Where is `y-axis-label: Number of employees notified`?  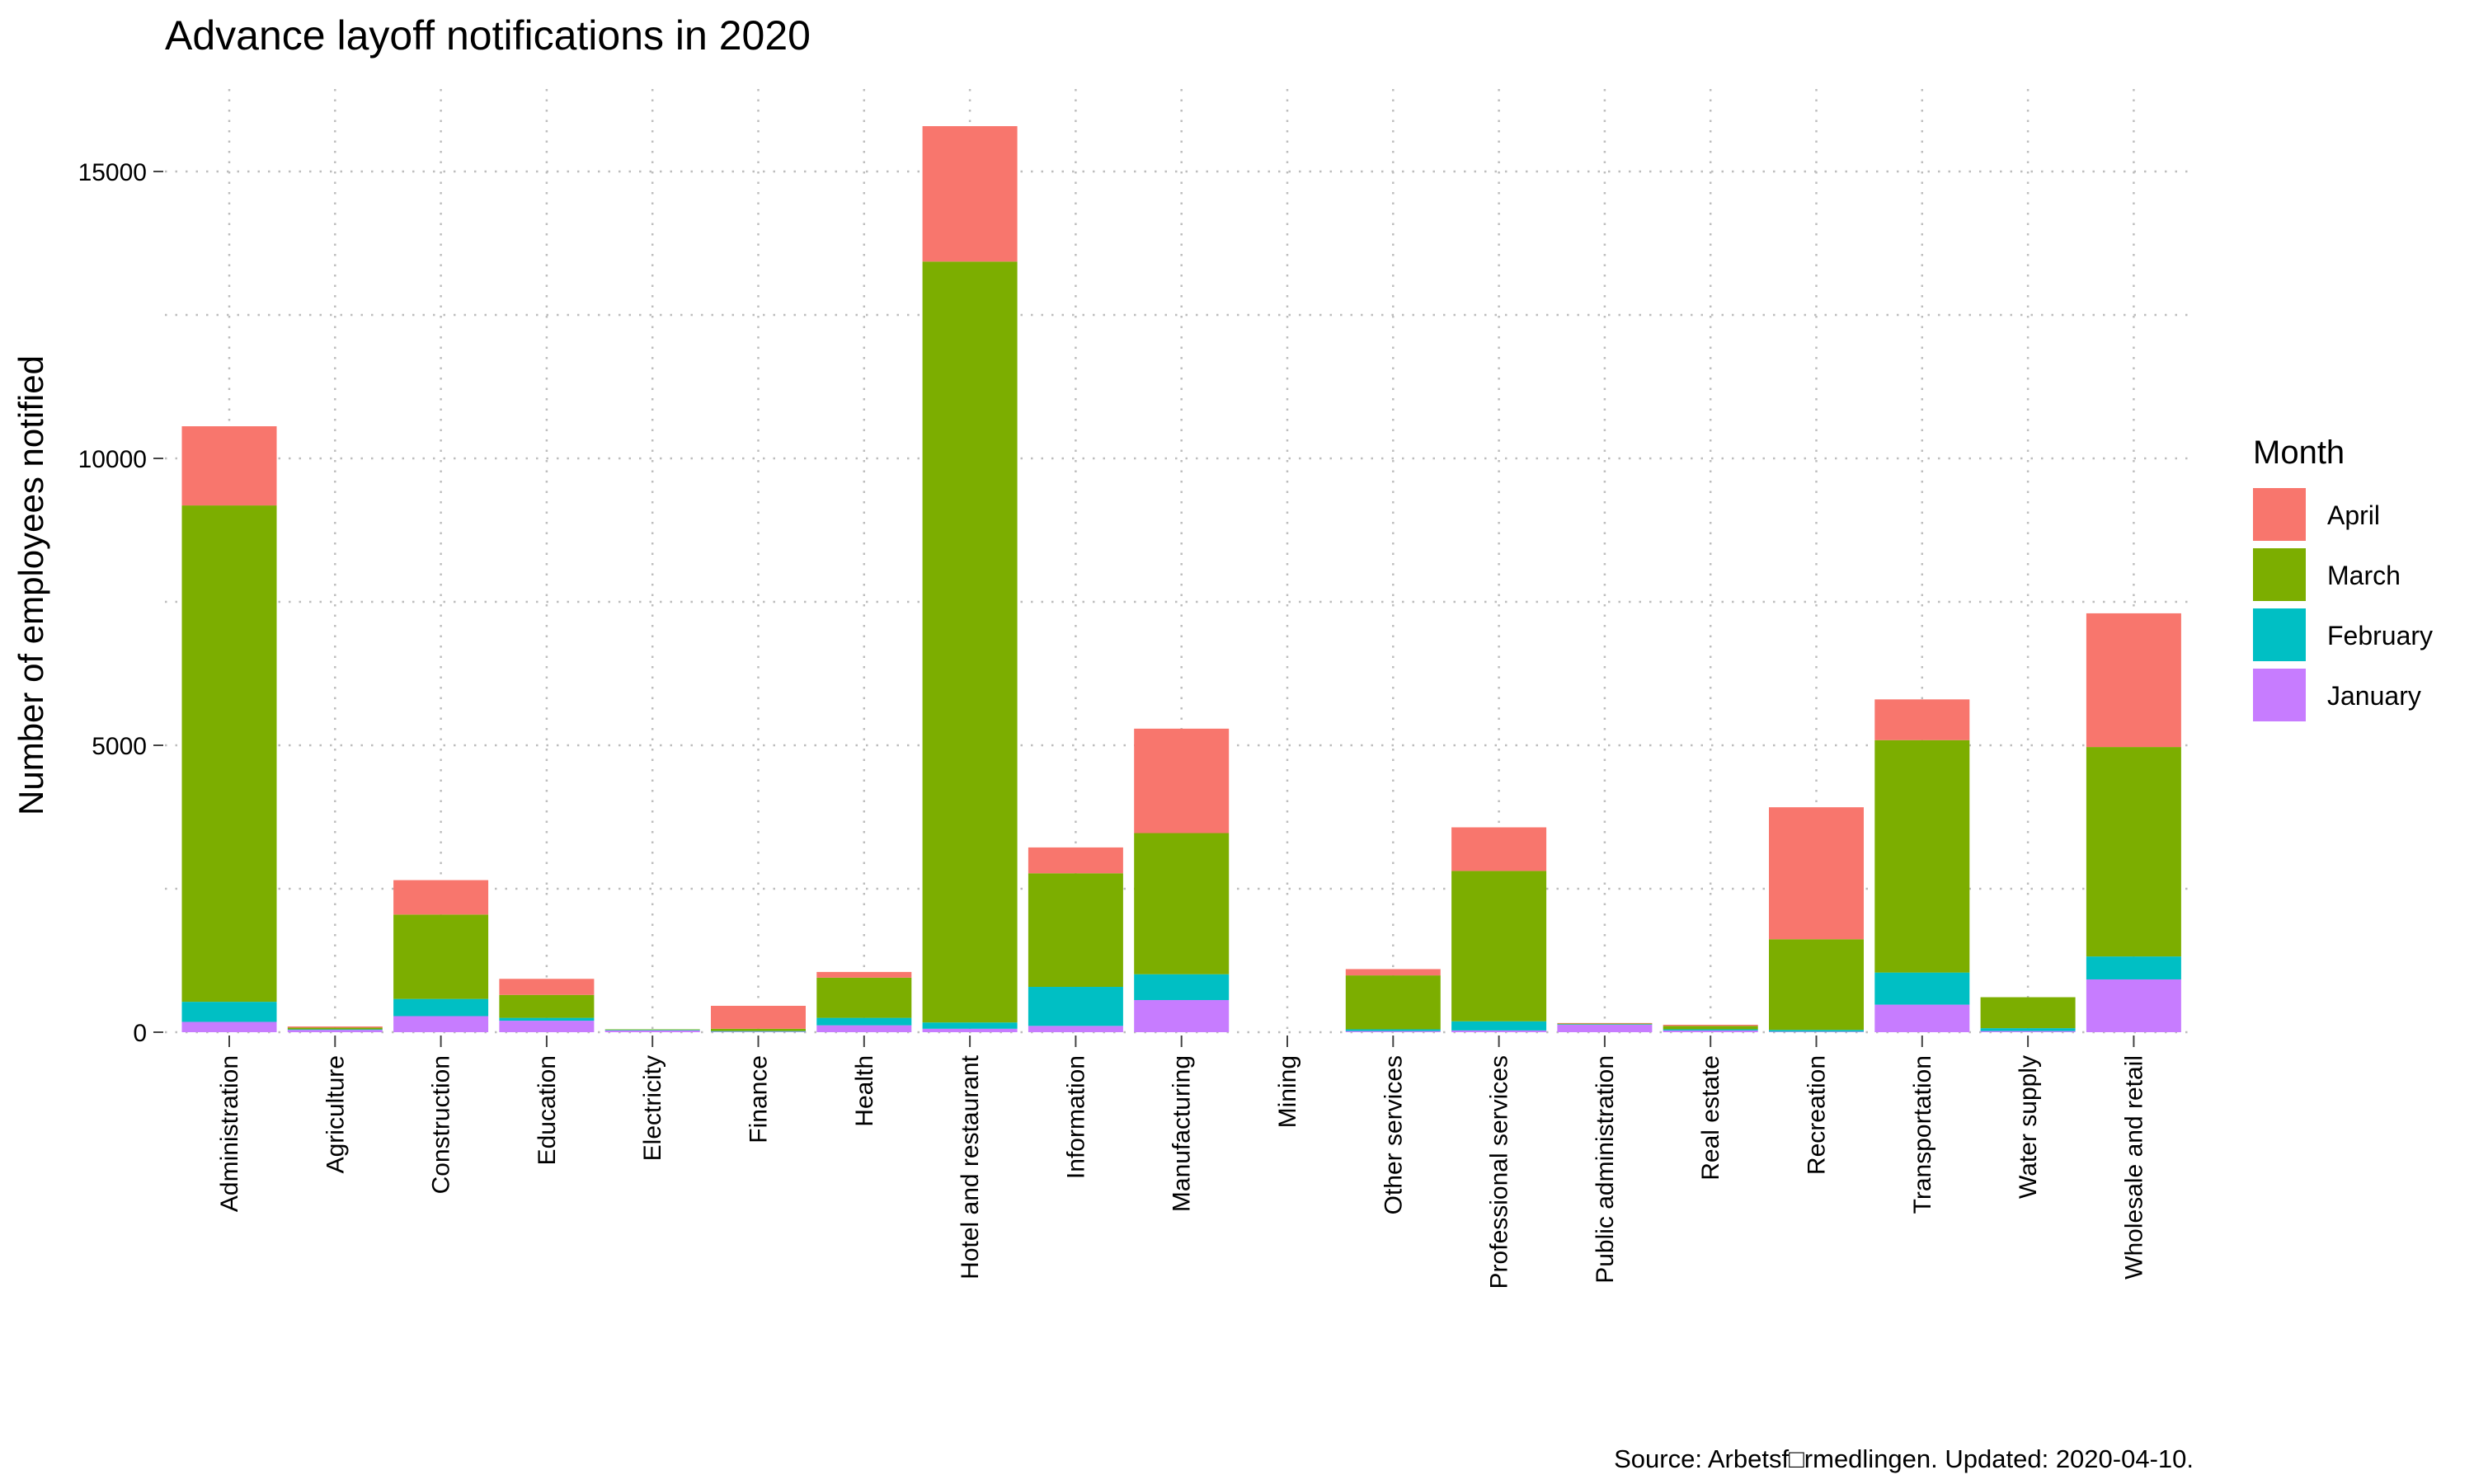
y-axis-label: Number of employees notified is located at coordinates (31, 585).